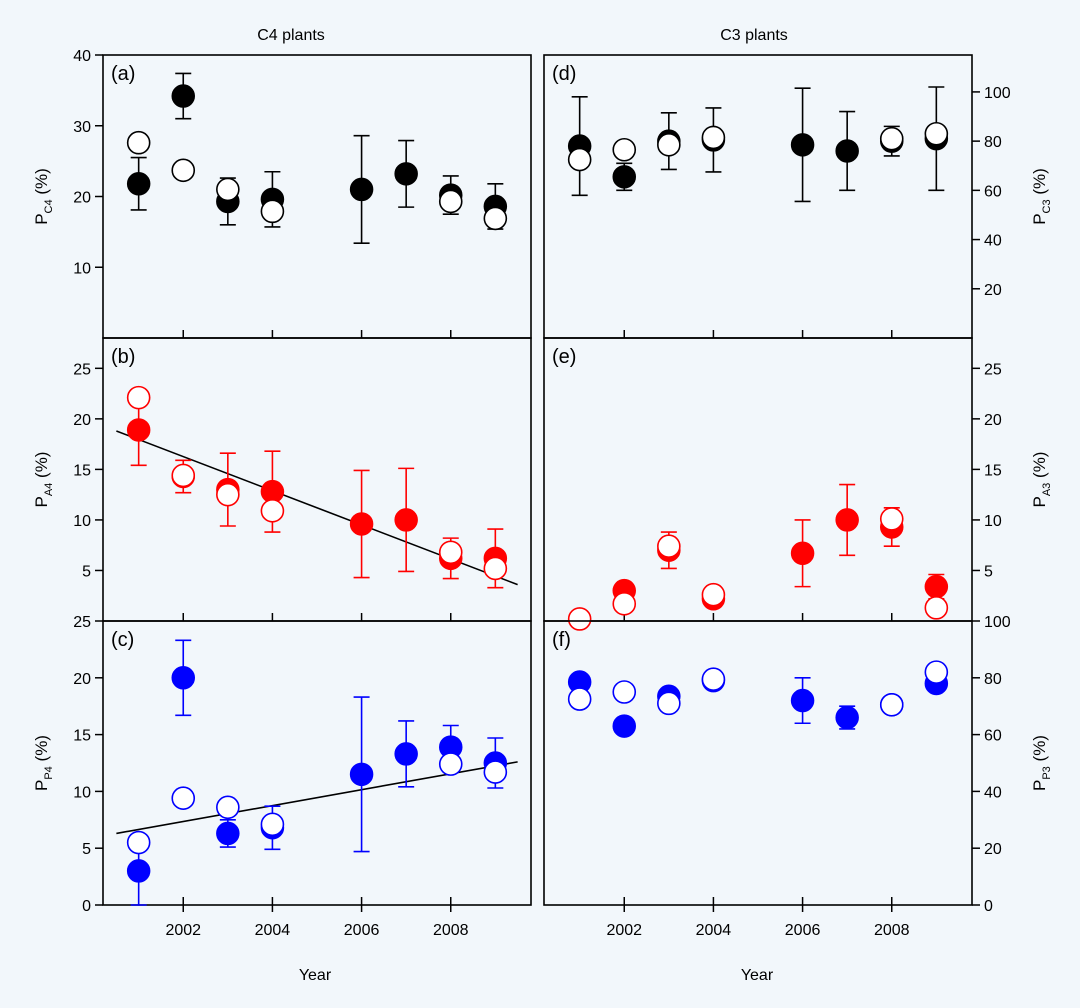  I want to click on panel-d: (d) 20 40 60 80 100 PC3 (%), so click(798, 196).